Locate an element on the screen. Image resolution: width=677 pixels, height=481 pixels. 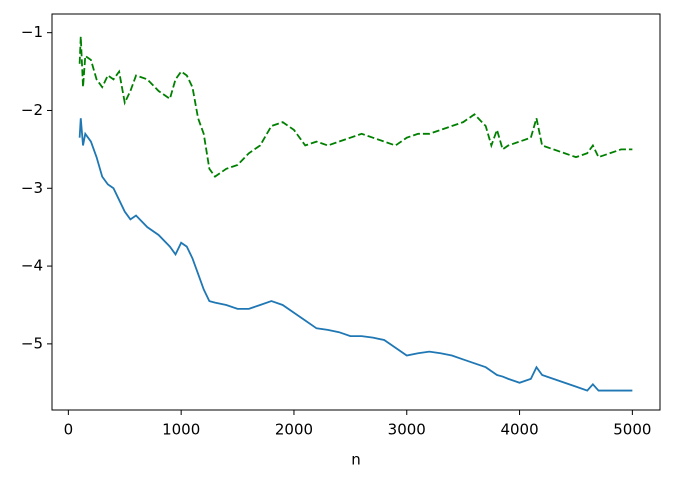
x-tick-label: 2000 is located at coordinates (294, 430).